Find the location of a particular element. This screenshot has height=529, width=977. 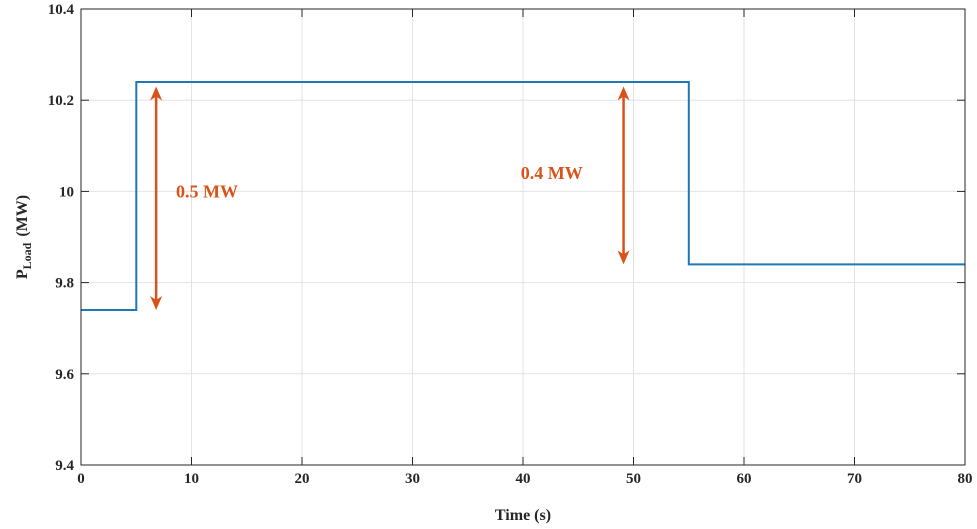

annotation-label: 0.5 MW is located at coordinates (207, 191).